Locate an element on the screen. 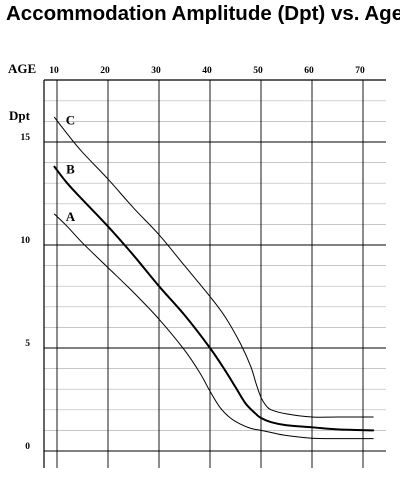  series-label-b: B is located at coordinates (70, 169).